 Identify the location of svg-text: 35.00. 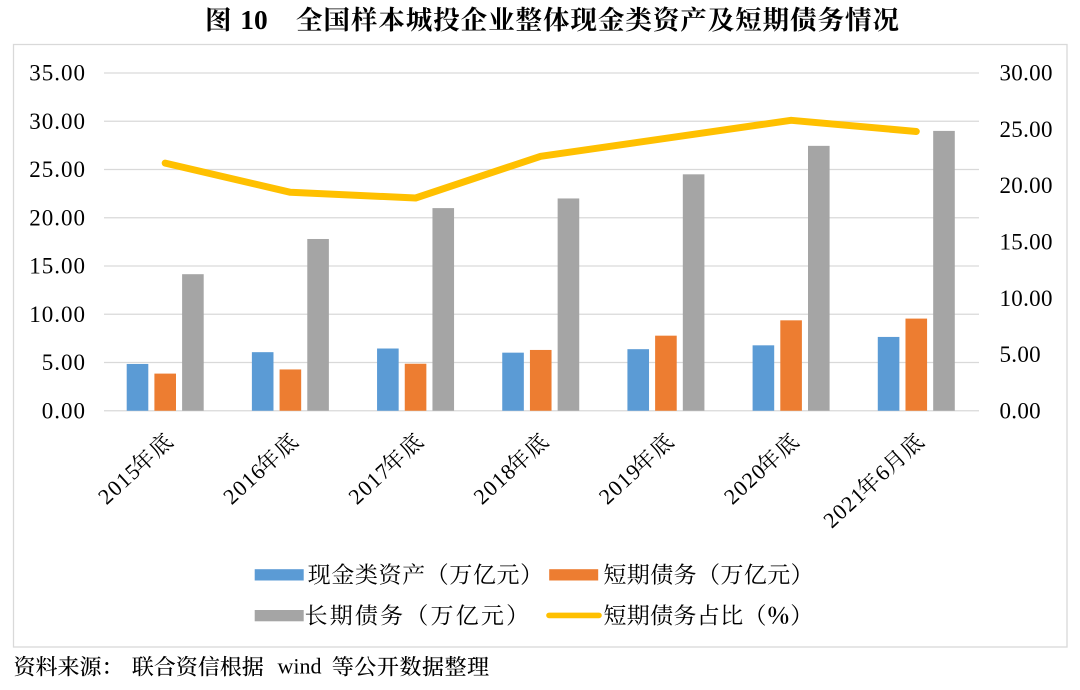
(57, 73).